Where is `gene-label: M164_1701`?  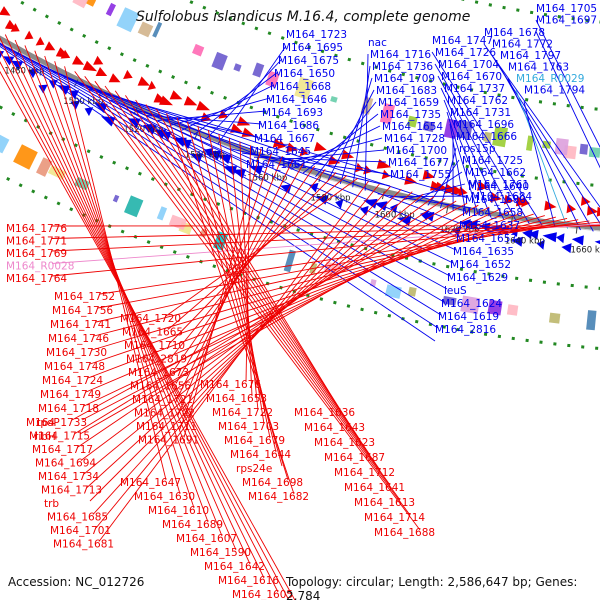
gene-label: M164_1701 is located at coordinates (80, 531).